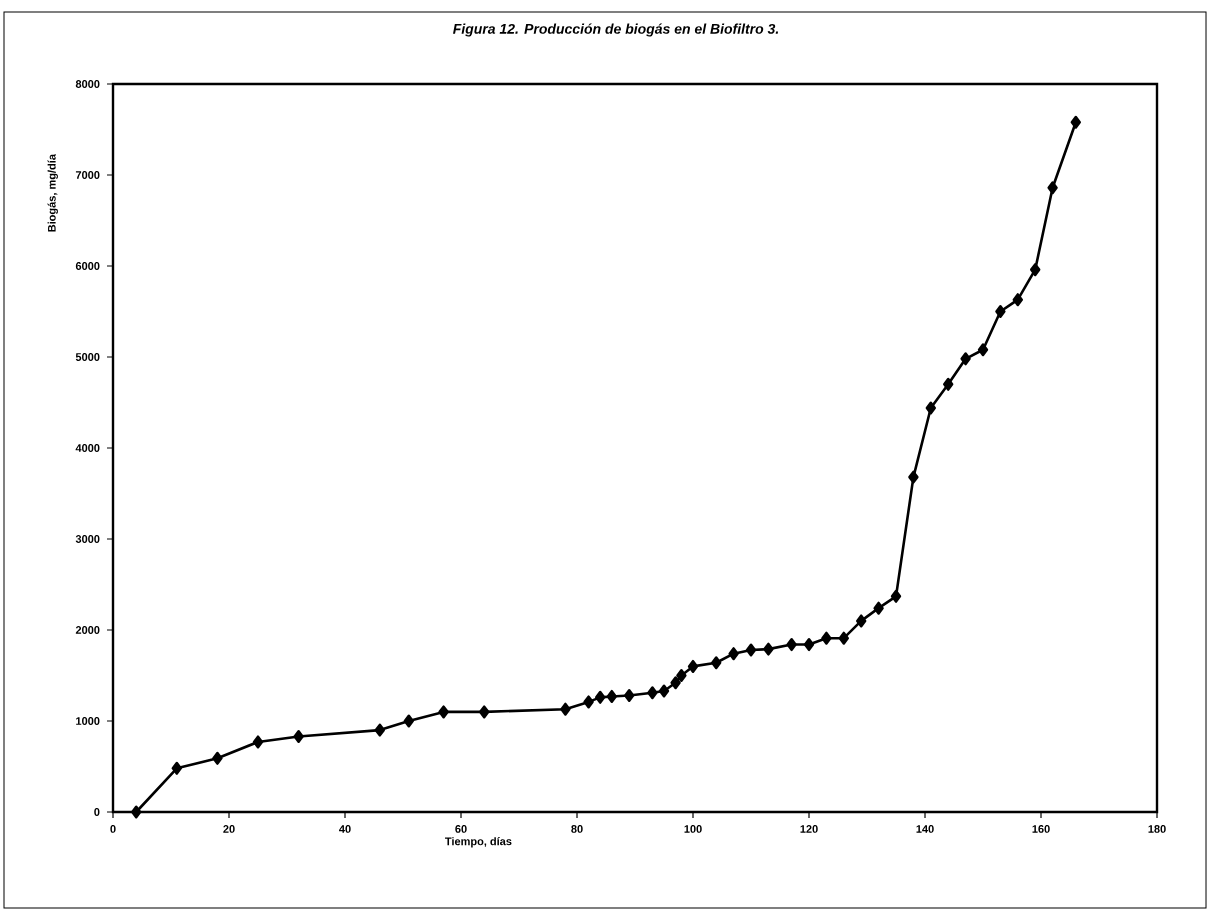 This screenshot has width=1210, height=912. I want to click on y-tick-label: 8000, so click(87, 84).